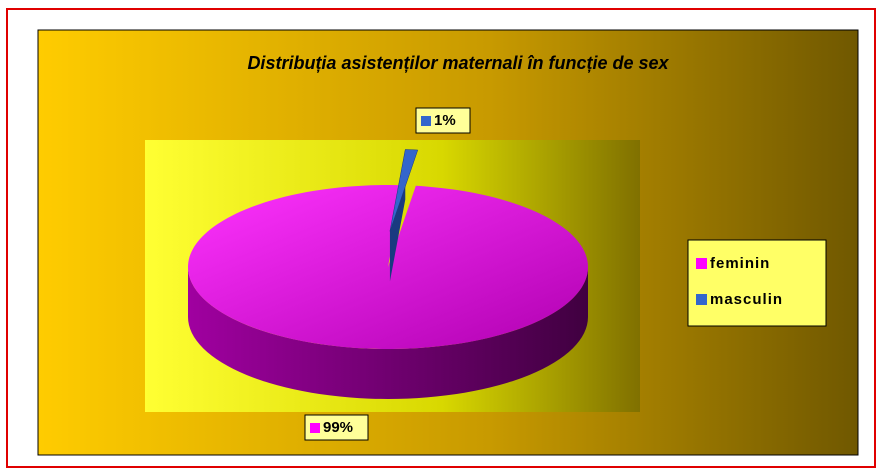 This screenshot has width=882, height=472. What do you see at coordinates (388, 333) in the screenshot?
I see `pie-side` at bounding box center [388, 333].